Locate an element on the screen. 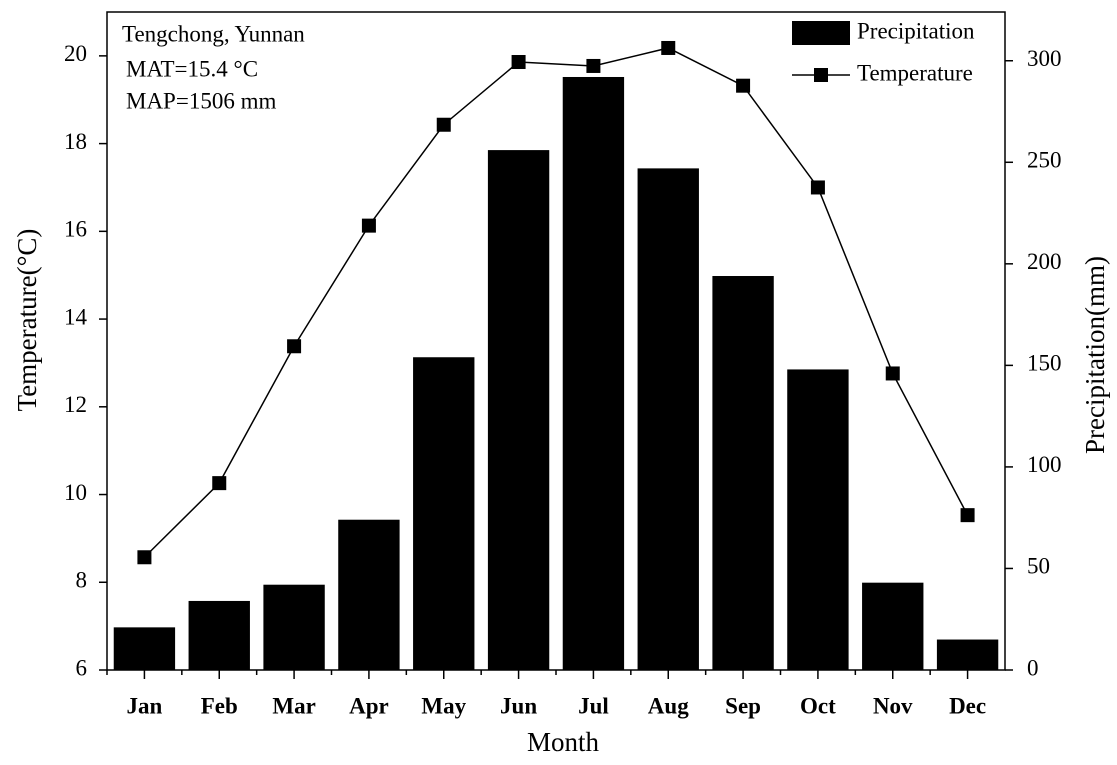 The height and width of the screenshot is (765, 1117). x-tick-label: Feb is located at coordinates (219, 705).